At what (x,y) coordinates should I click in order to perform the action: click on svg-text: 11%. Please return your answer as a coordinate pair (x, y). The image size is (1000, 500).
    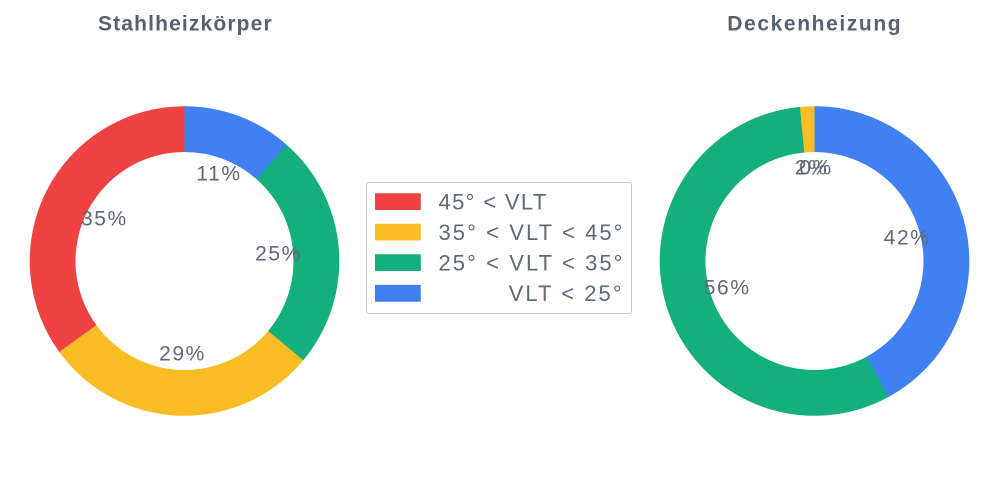
    Looking at the image, I should click on (218, 174).